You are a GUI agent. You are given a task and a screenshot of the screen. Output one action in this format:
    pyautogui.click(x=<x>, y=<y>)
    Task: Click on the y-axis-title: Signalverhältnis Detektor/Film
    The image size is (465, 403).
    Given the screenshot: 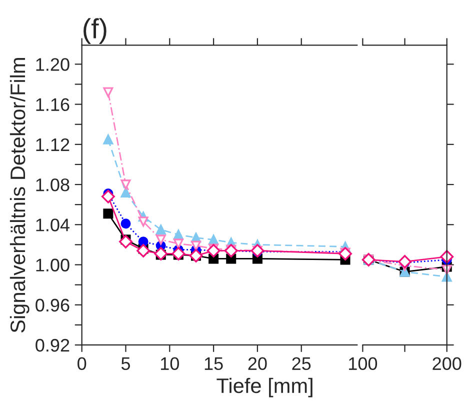 What is the action you would take?
    pyautogui.click(x=20, y=195)
    